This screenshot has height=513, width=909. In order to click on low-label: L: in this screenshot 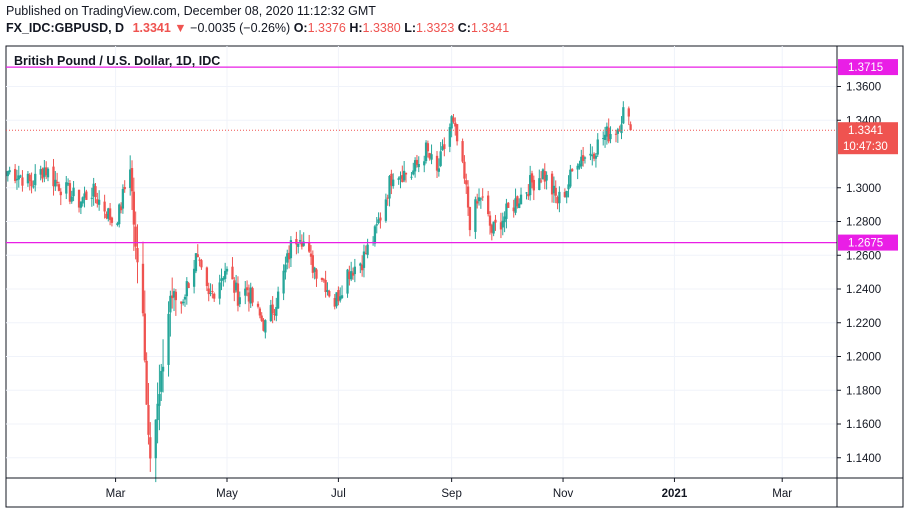, I will do `click(410, 28)`.